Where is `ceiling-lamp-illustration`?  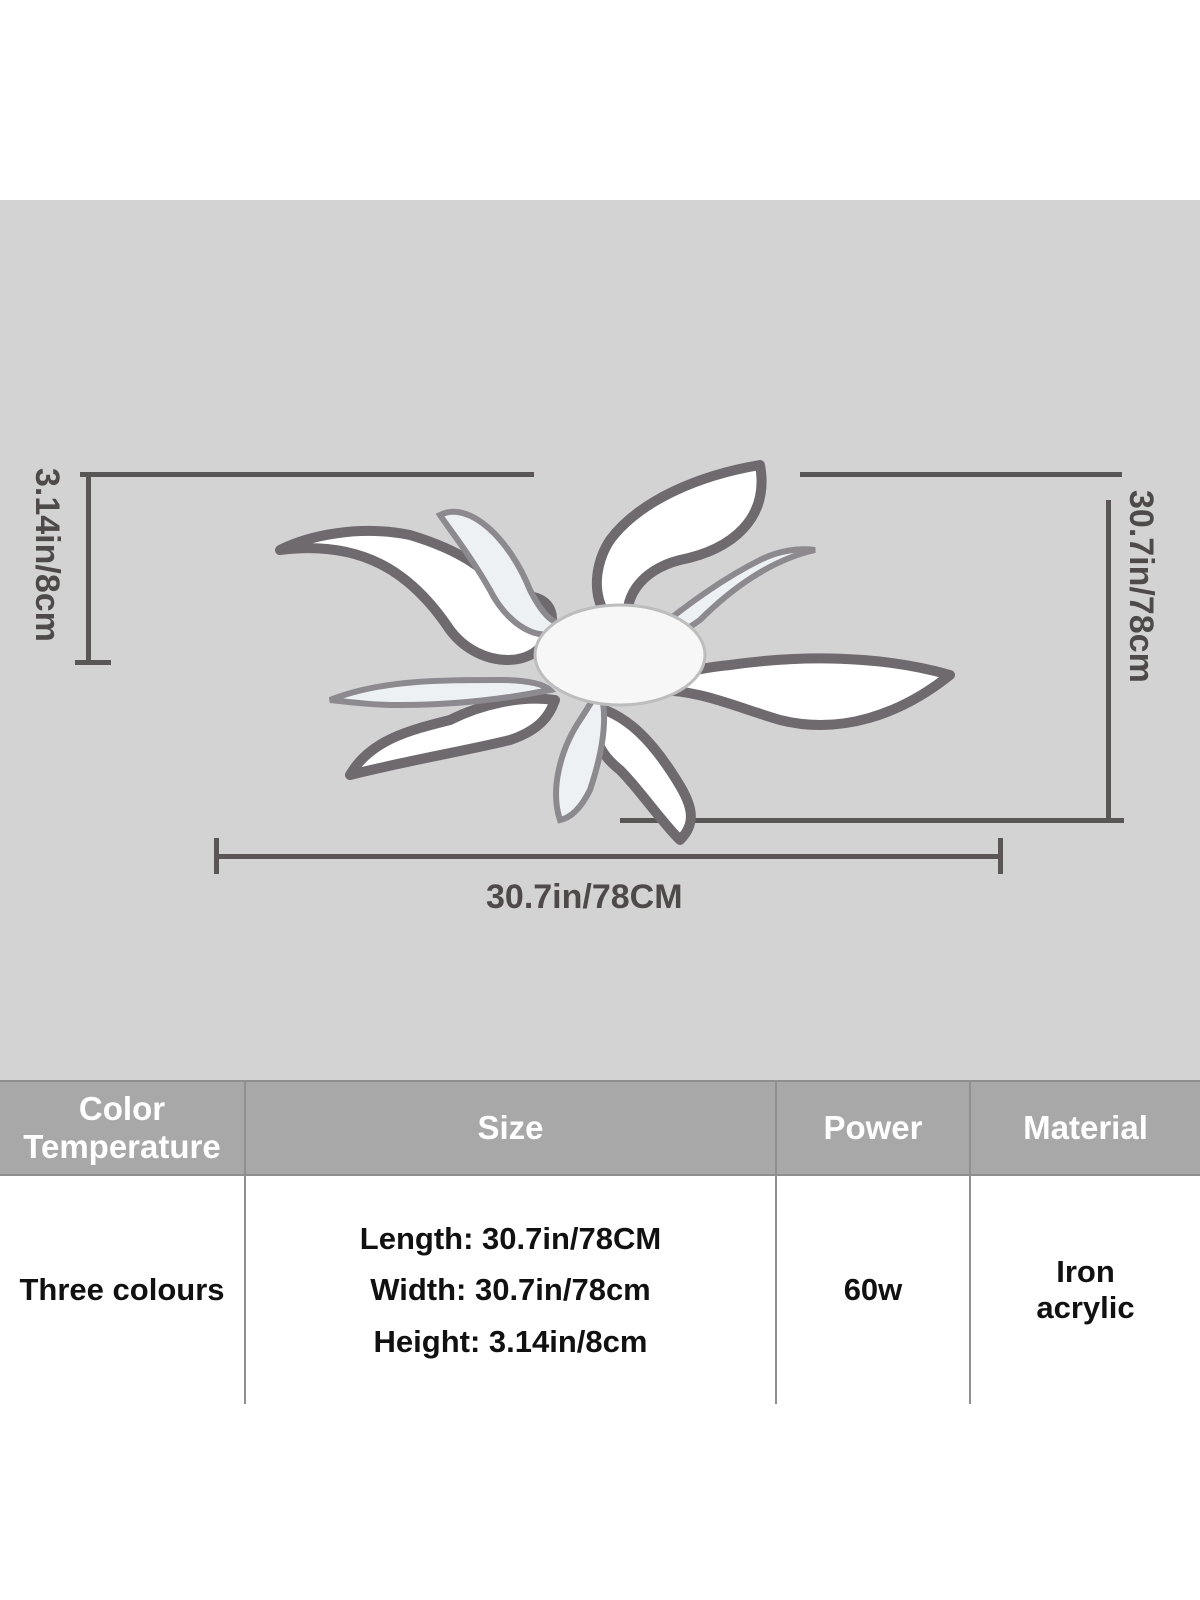
ceiling-lamp-illustration is located at coordinates (615, 652).